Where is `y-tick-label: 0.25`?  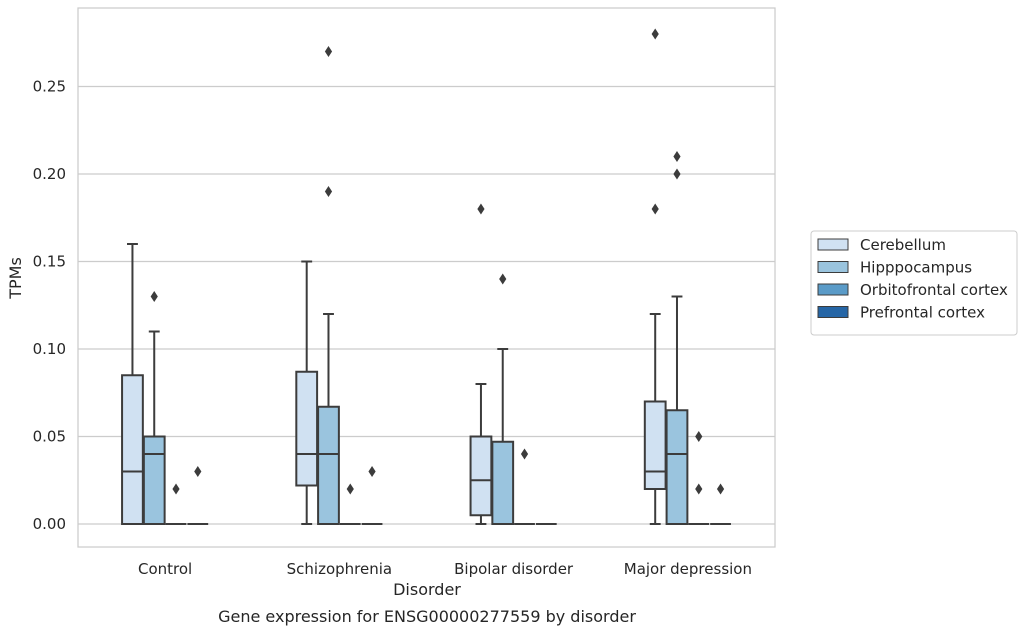 y-tick-label: 0.25 is located at coordinates (49, 87).